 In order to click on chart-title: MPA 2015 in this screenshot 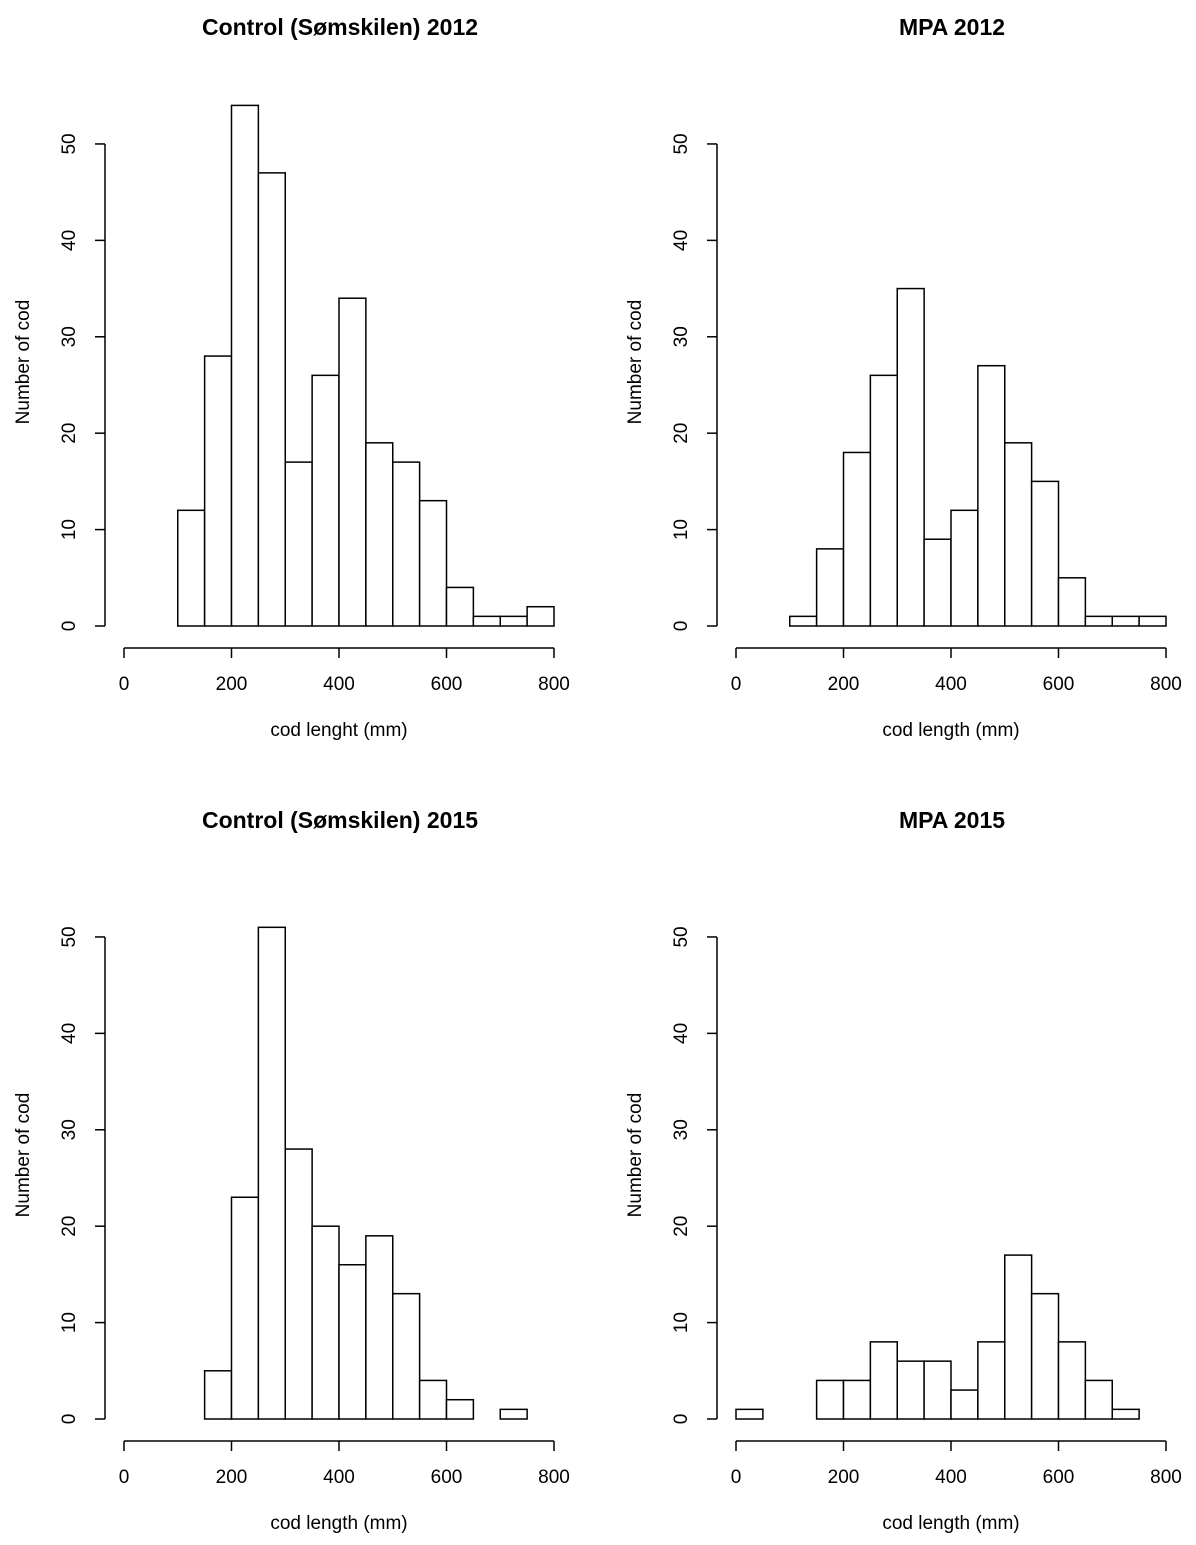, I will do `click(952, 820)`.